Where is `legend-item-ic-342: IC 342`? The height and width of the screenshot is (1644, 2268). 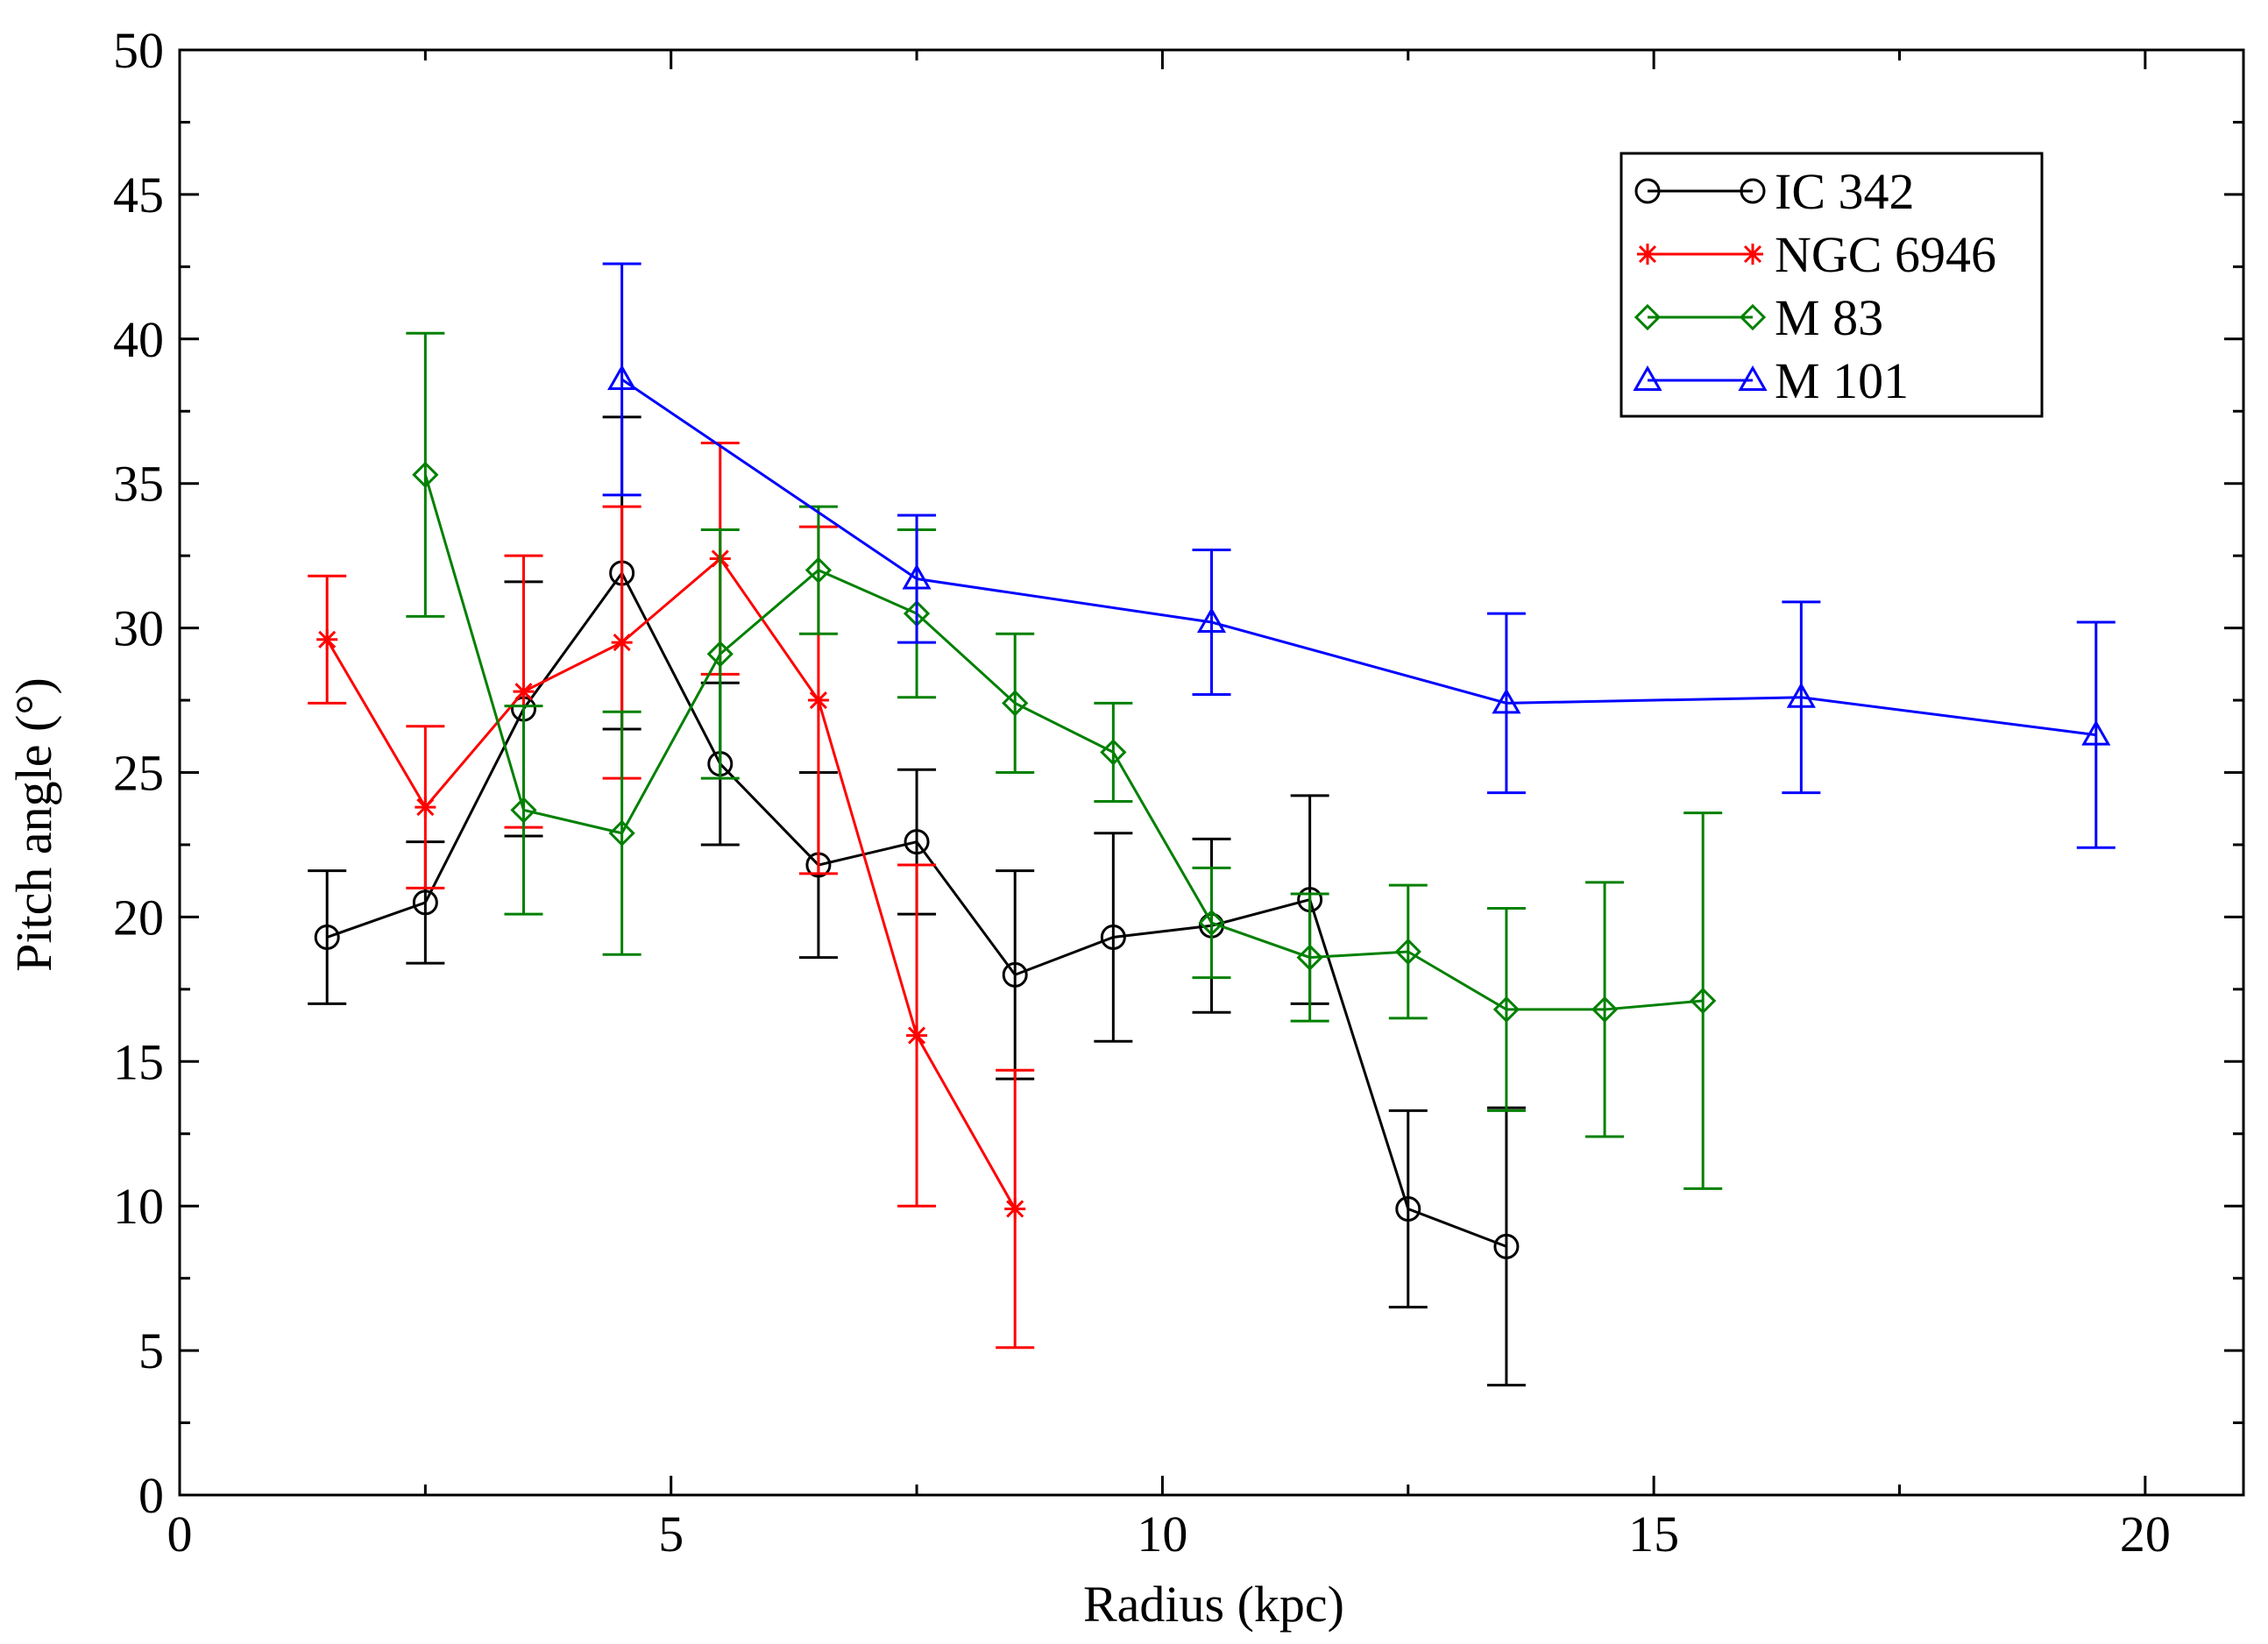
legend-item-ic-342: IC 342 is located at coordinates (1774, 191).